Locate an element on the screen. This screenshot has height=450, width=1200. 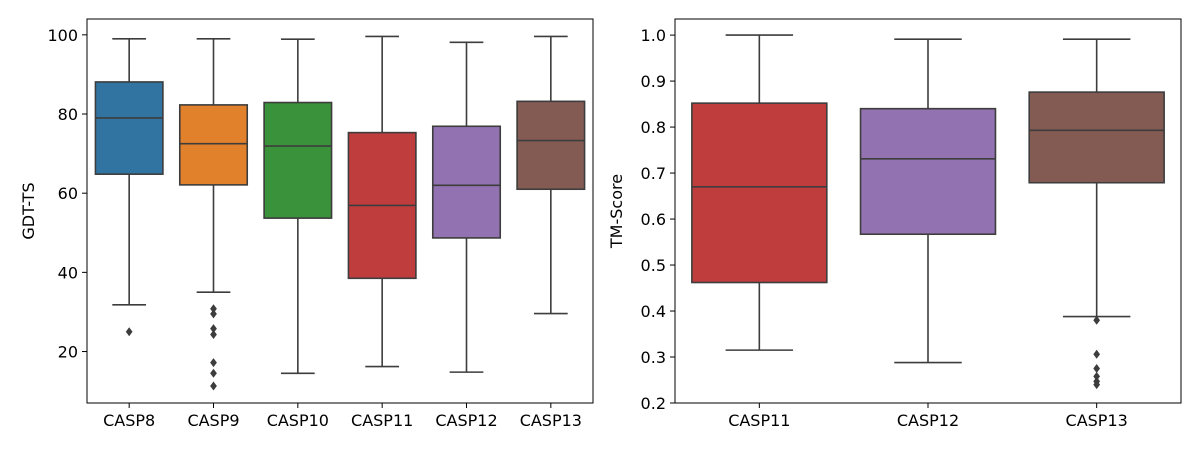
y-tick-label: 0.3 is located at coordinates (653, 357).